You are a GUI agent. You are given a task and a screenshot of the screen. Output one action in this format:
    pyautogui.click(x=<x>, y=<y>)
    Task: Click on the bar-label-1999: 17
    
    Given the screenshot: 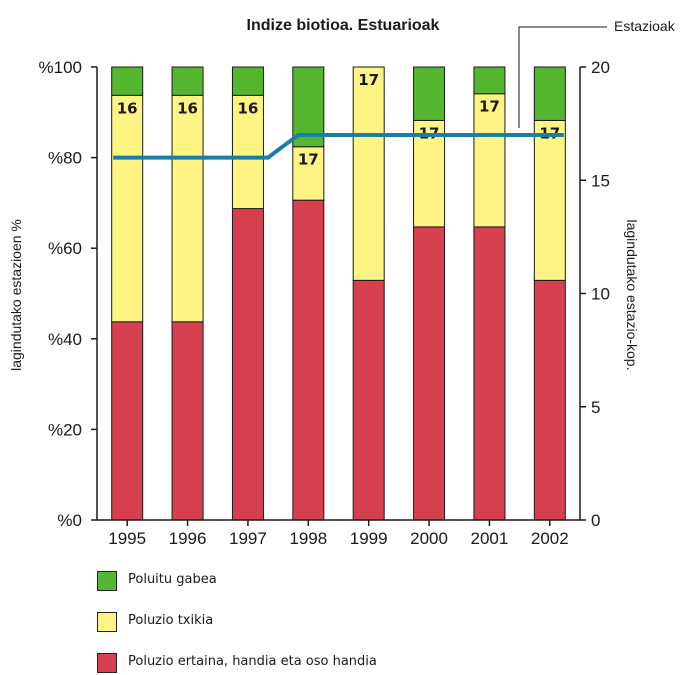 What is the action you would take?
    pyautogui.click(x=368, y=80)
    